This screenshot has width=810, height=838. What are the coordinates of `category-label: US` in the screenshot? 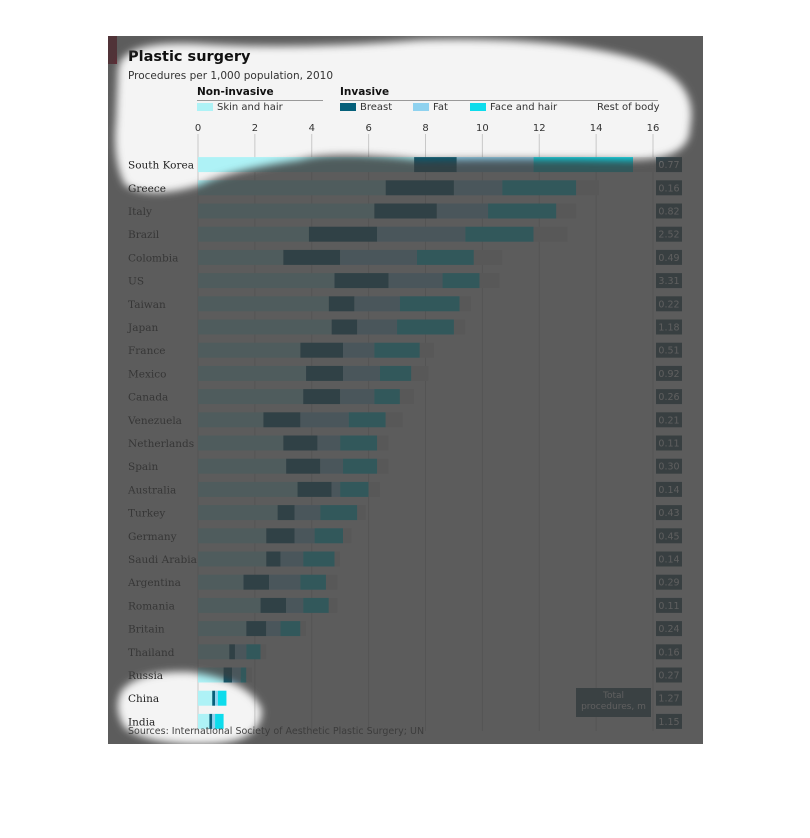 It's located at (136, 282).